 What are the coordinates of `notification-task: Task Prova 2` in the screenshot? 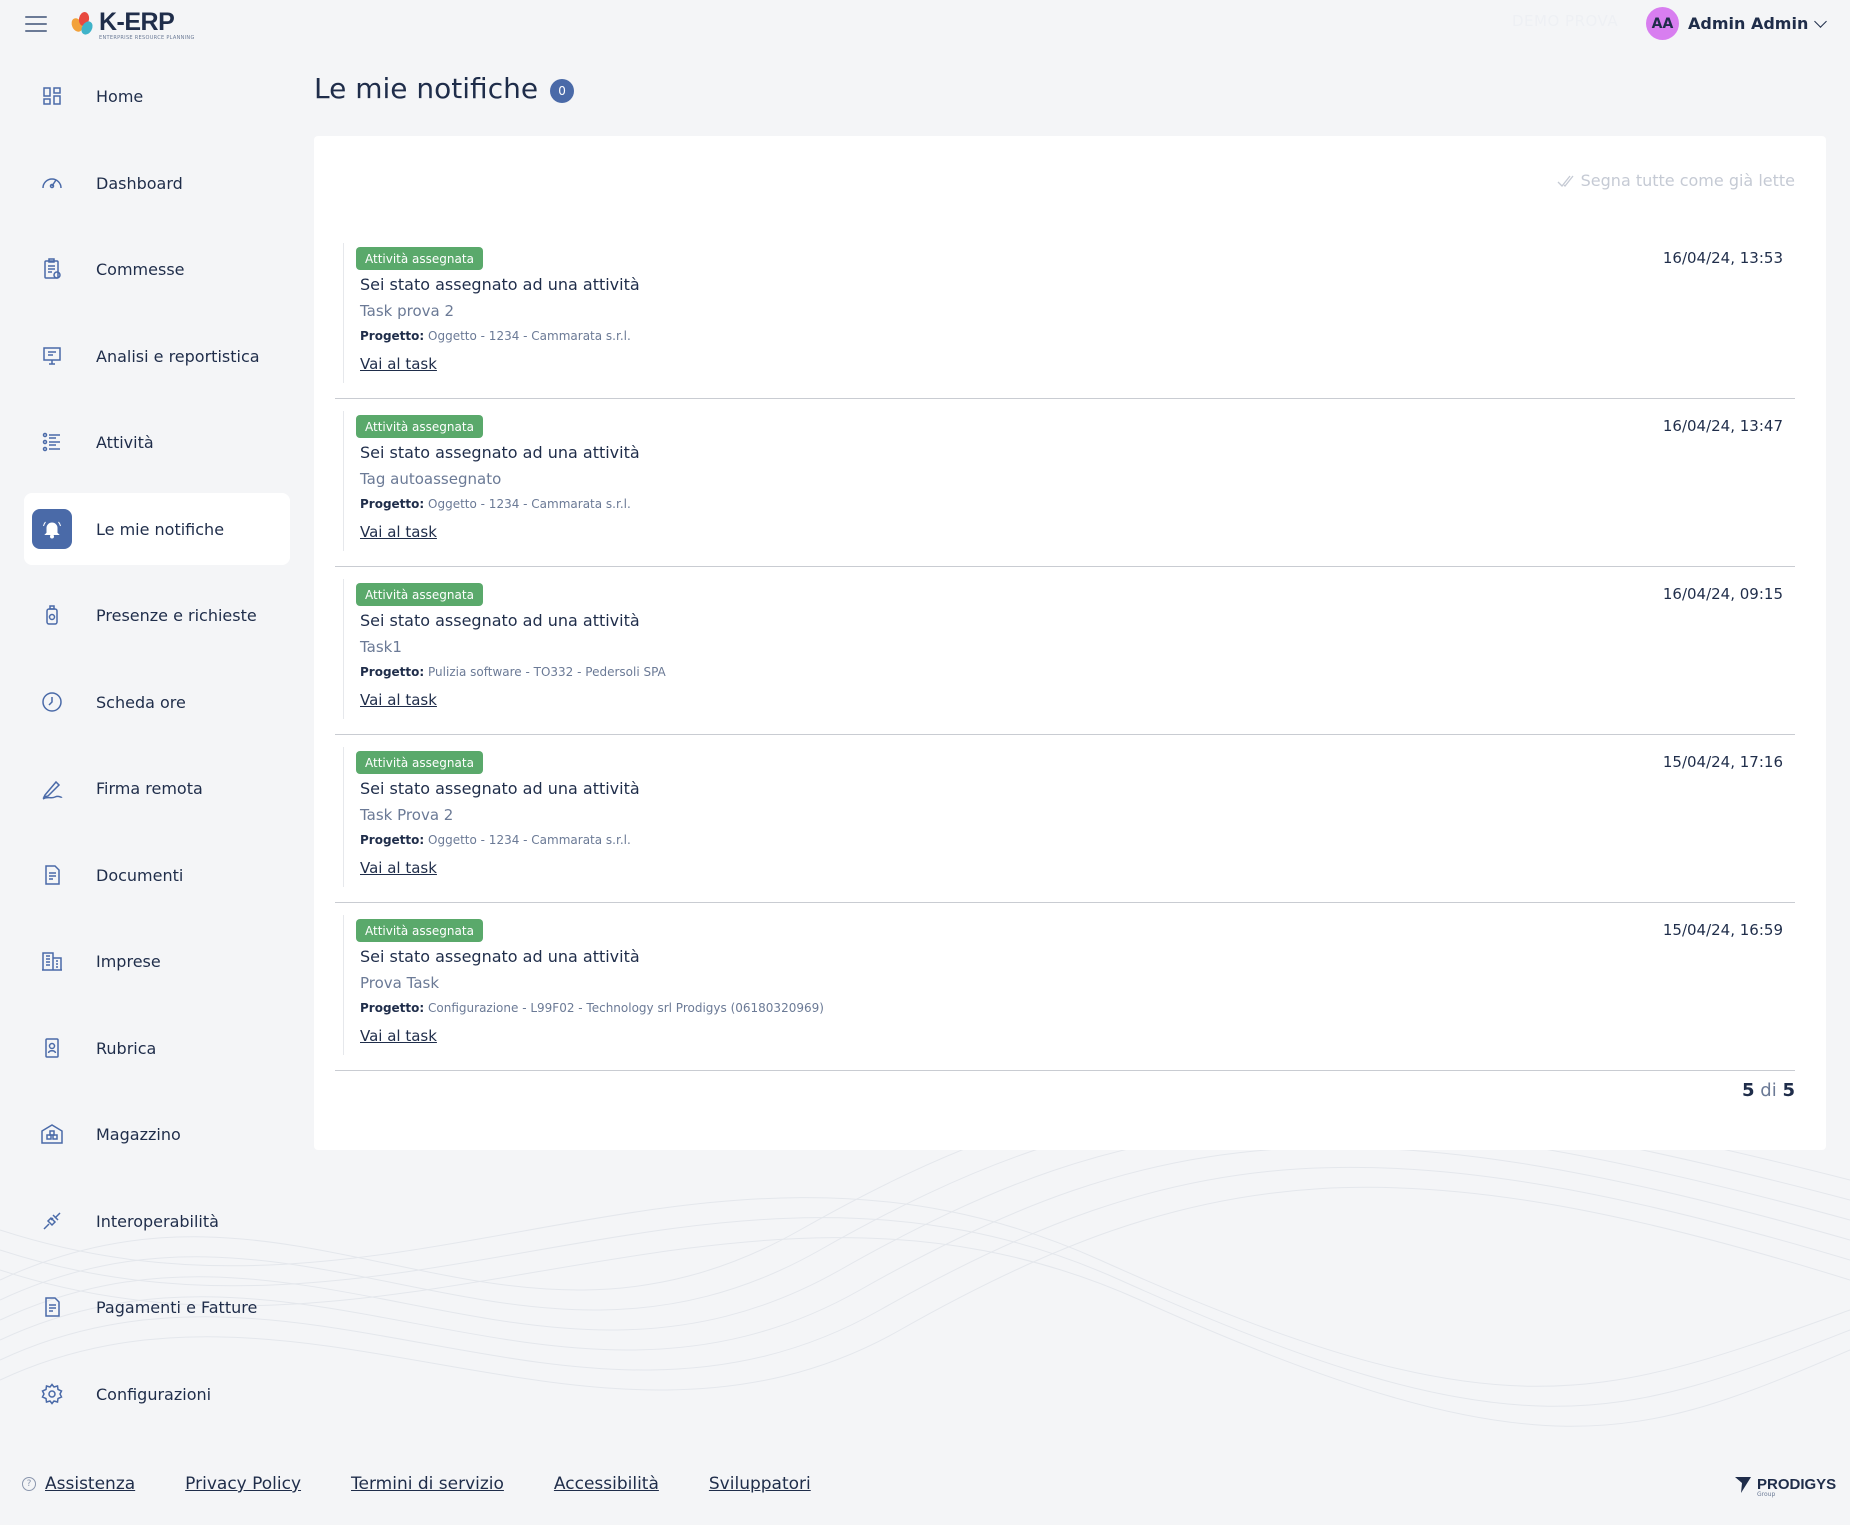 It's located at (407, 815).